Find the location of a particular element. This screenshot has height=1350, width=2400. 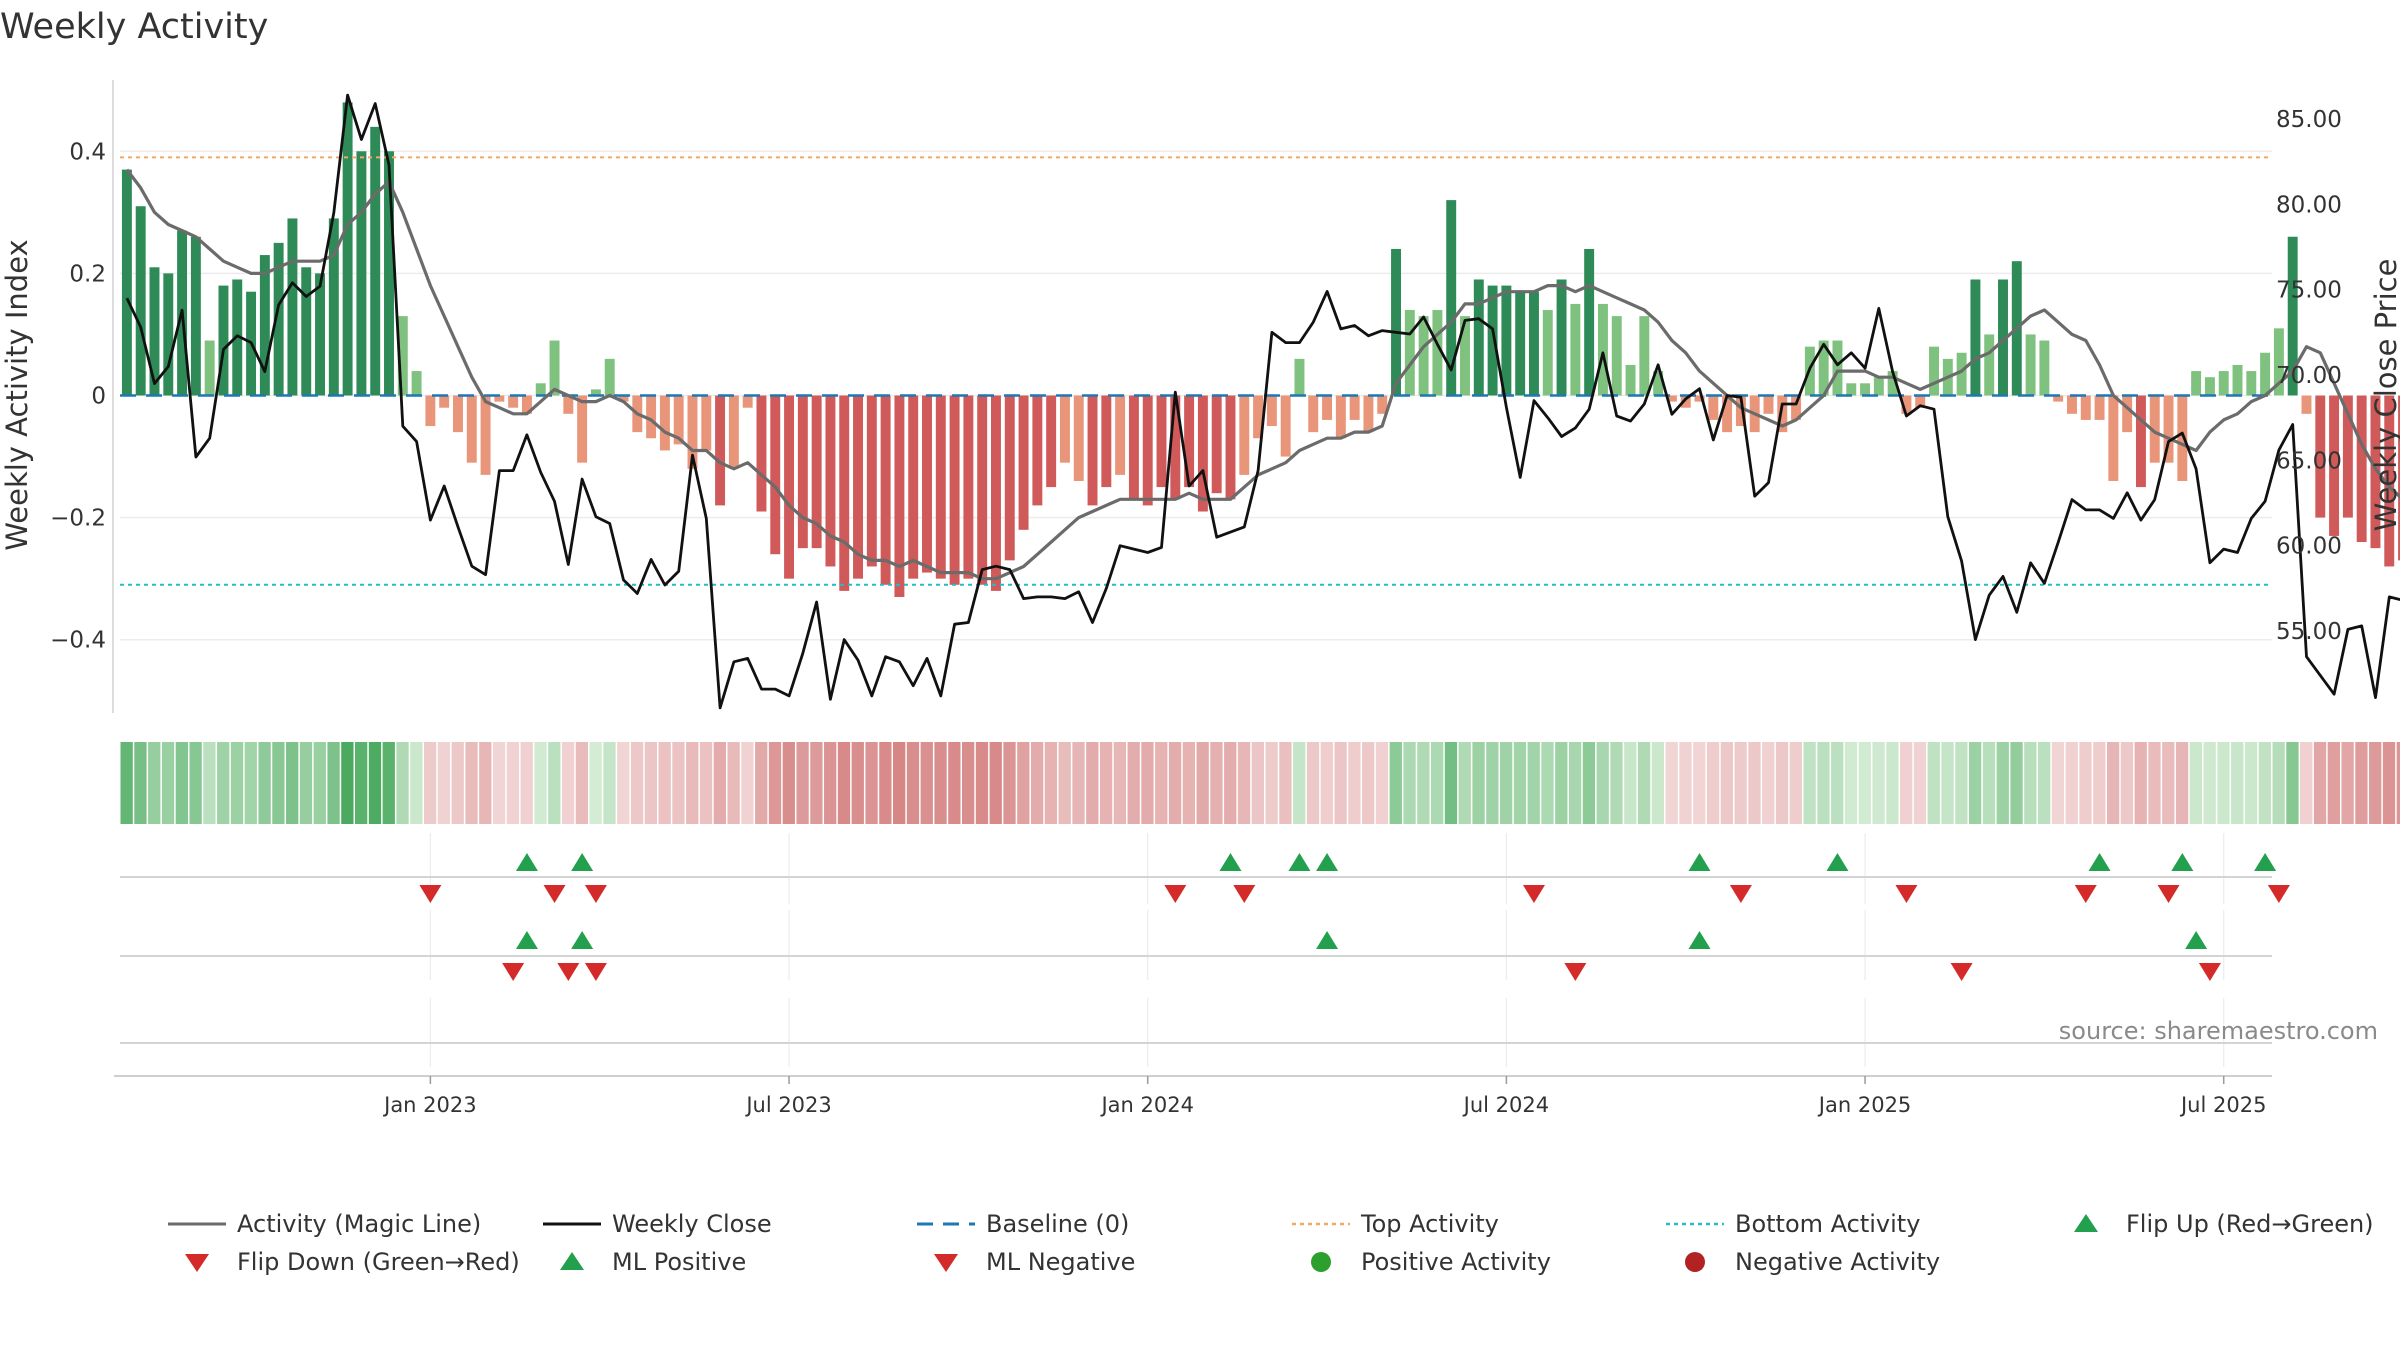

ml-positive-marker is located at coordinates (1699, 940).